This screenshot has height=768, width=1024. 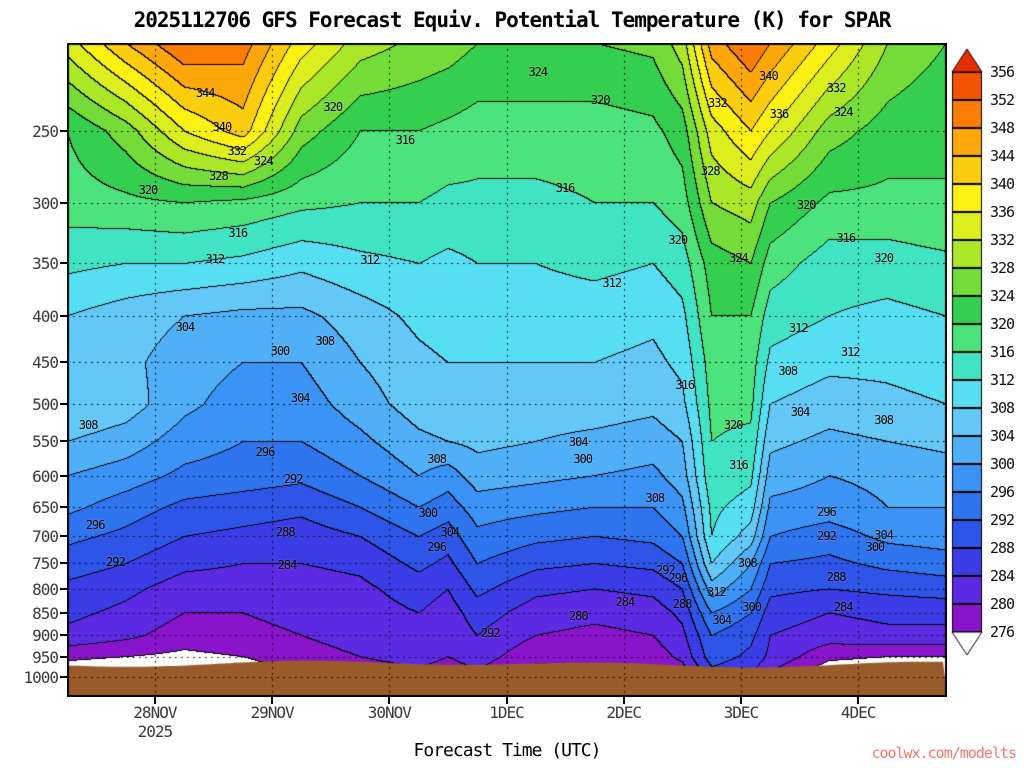 I want to click on y-tick-label: 750, so click(x=45, y=564).